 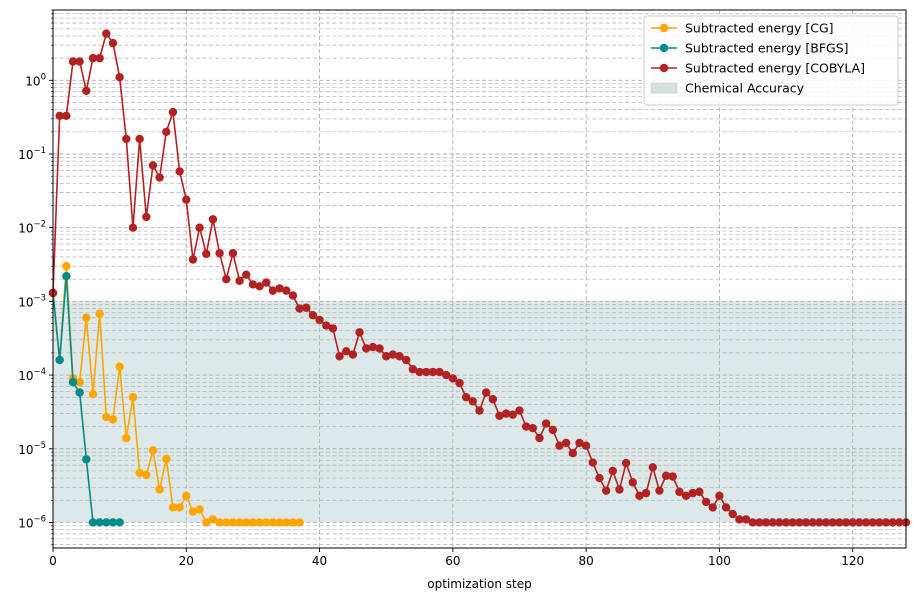 I want to click on y-tick-label: 10⁰, so click(x=35, y=80).